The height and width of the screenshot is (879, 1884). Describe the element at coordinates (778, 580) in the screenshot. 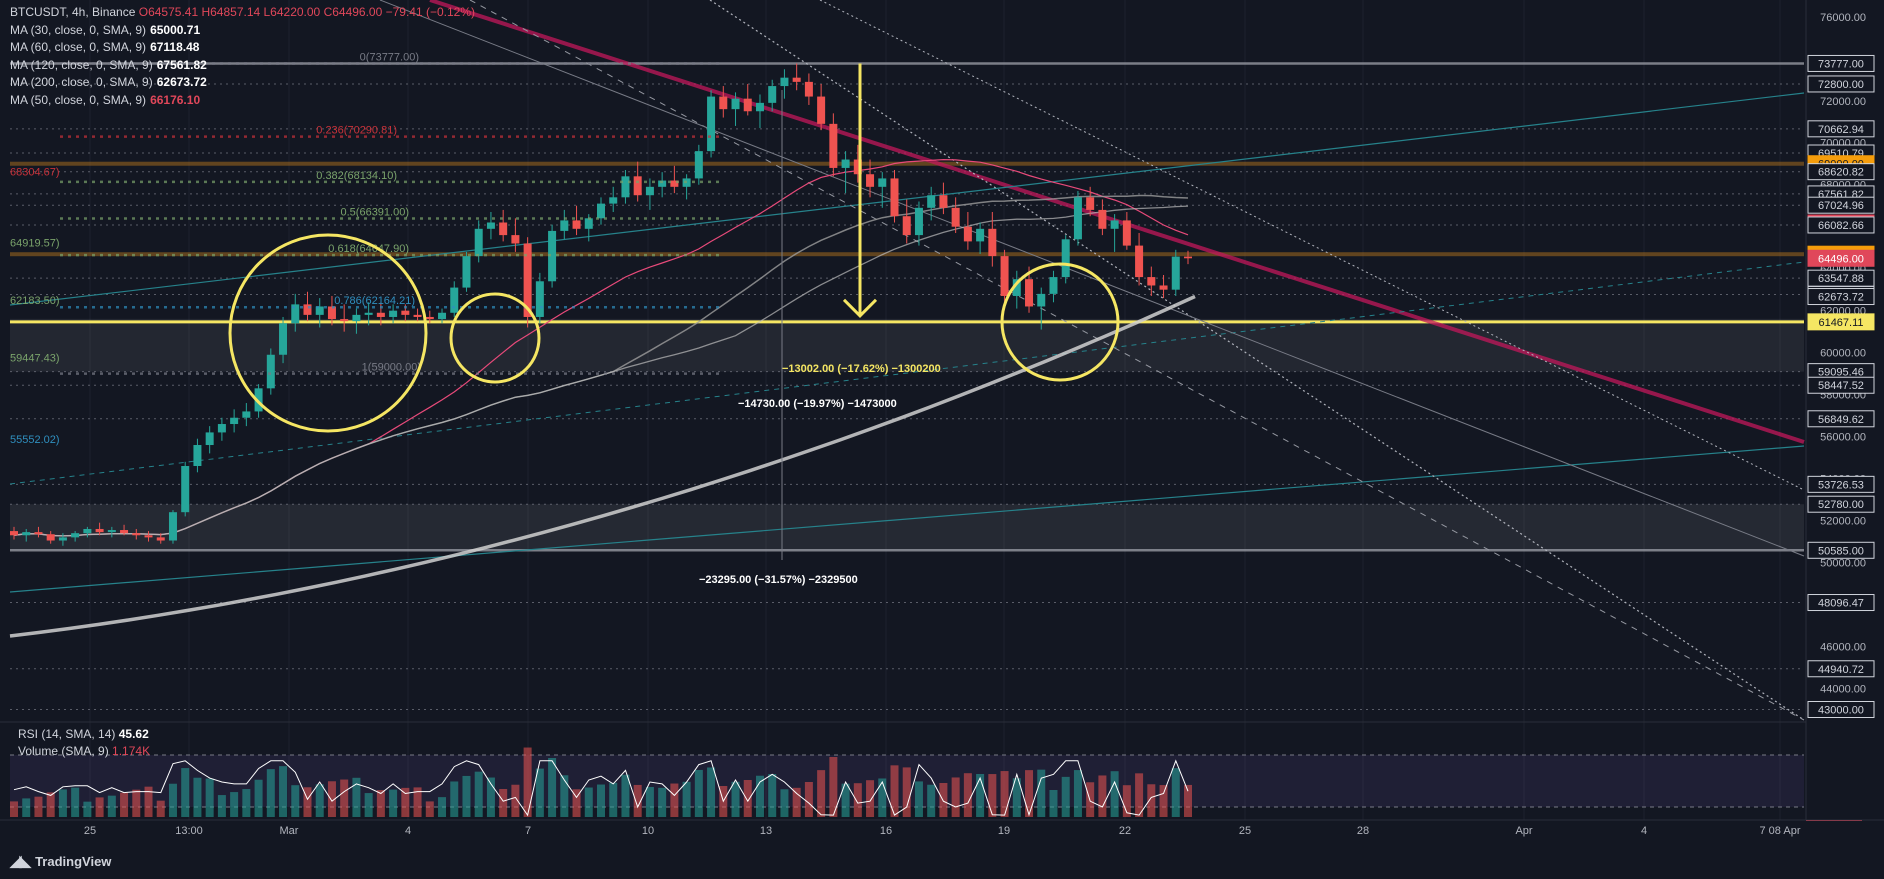

I see `measure-label-3: −23295.00 (−31.57%) −2329500` at that location.